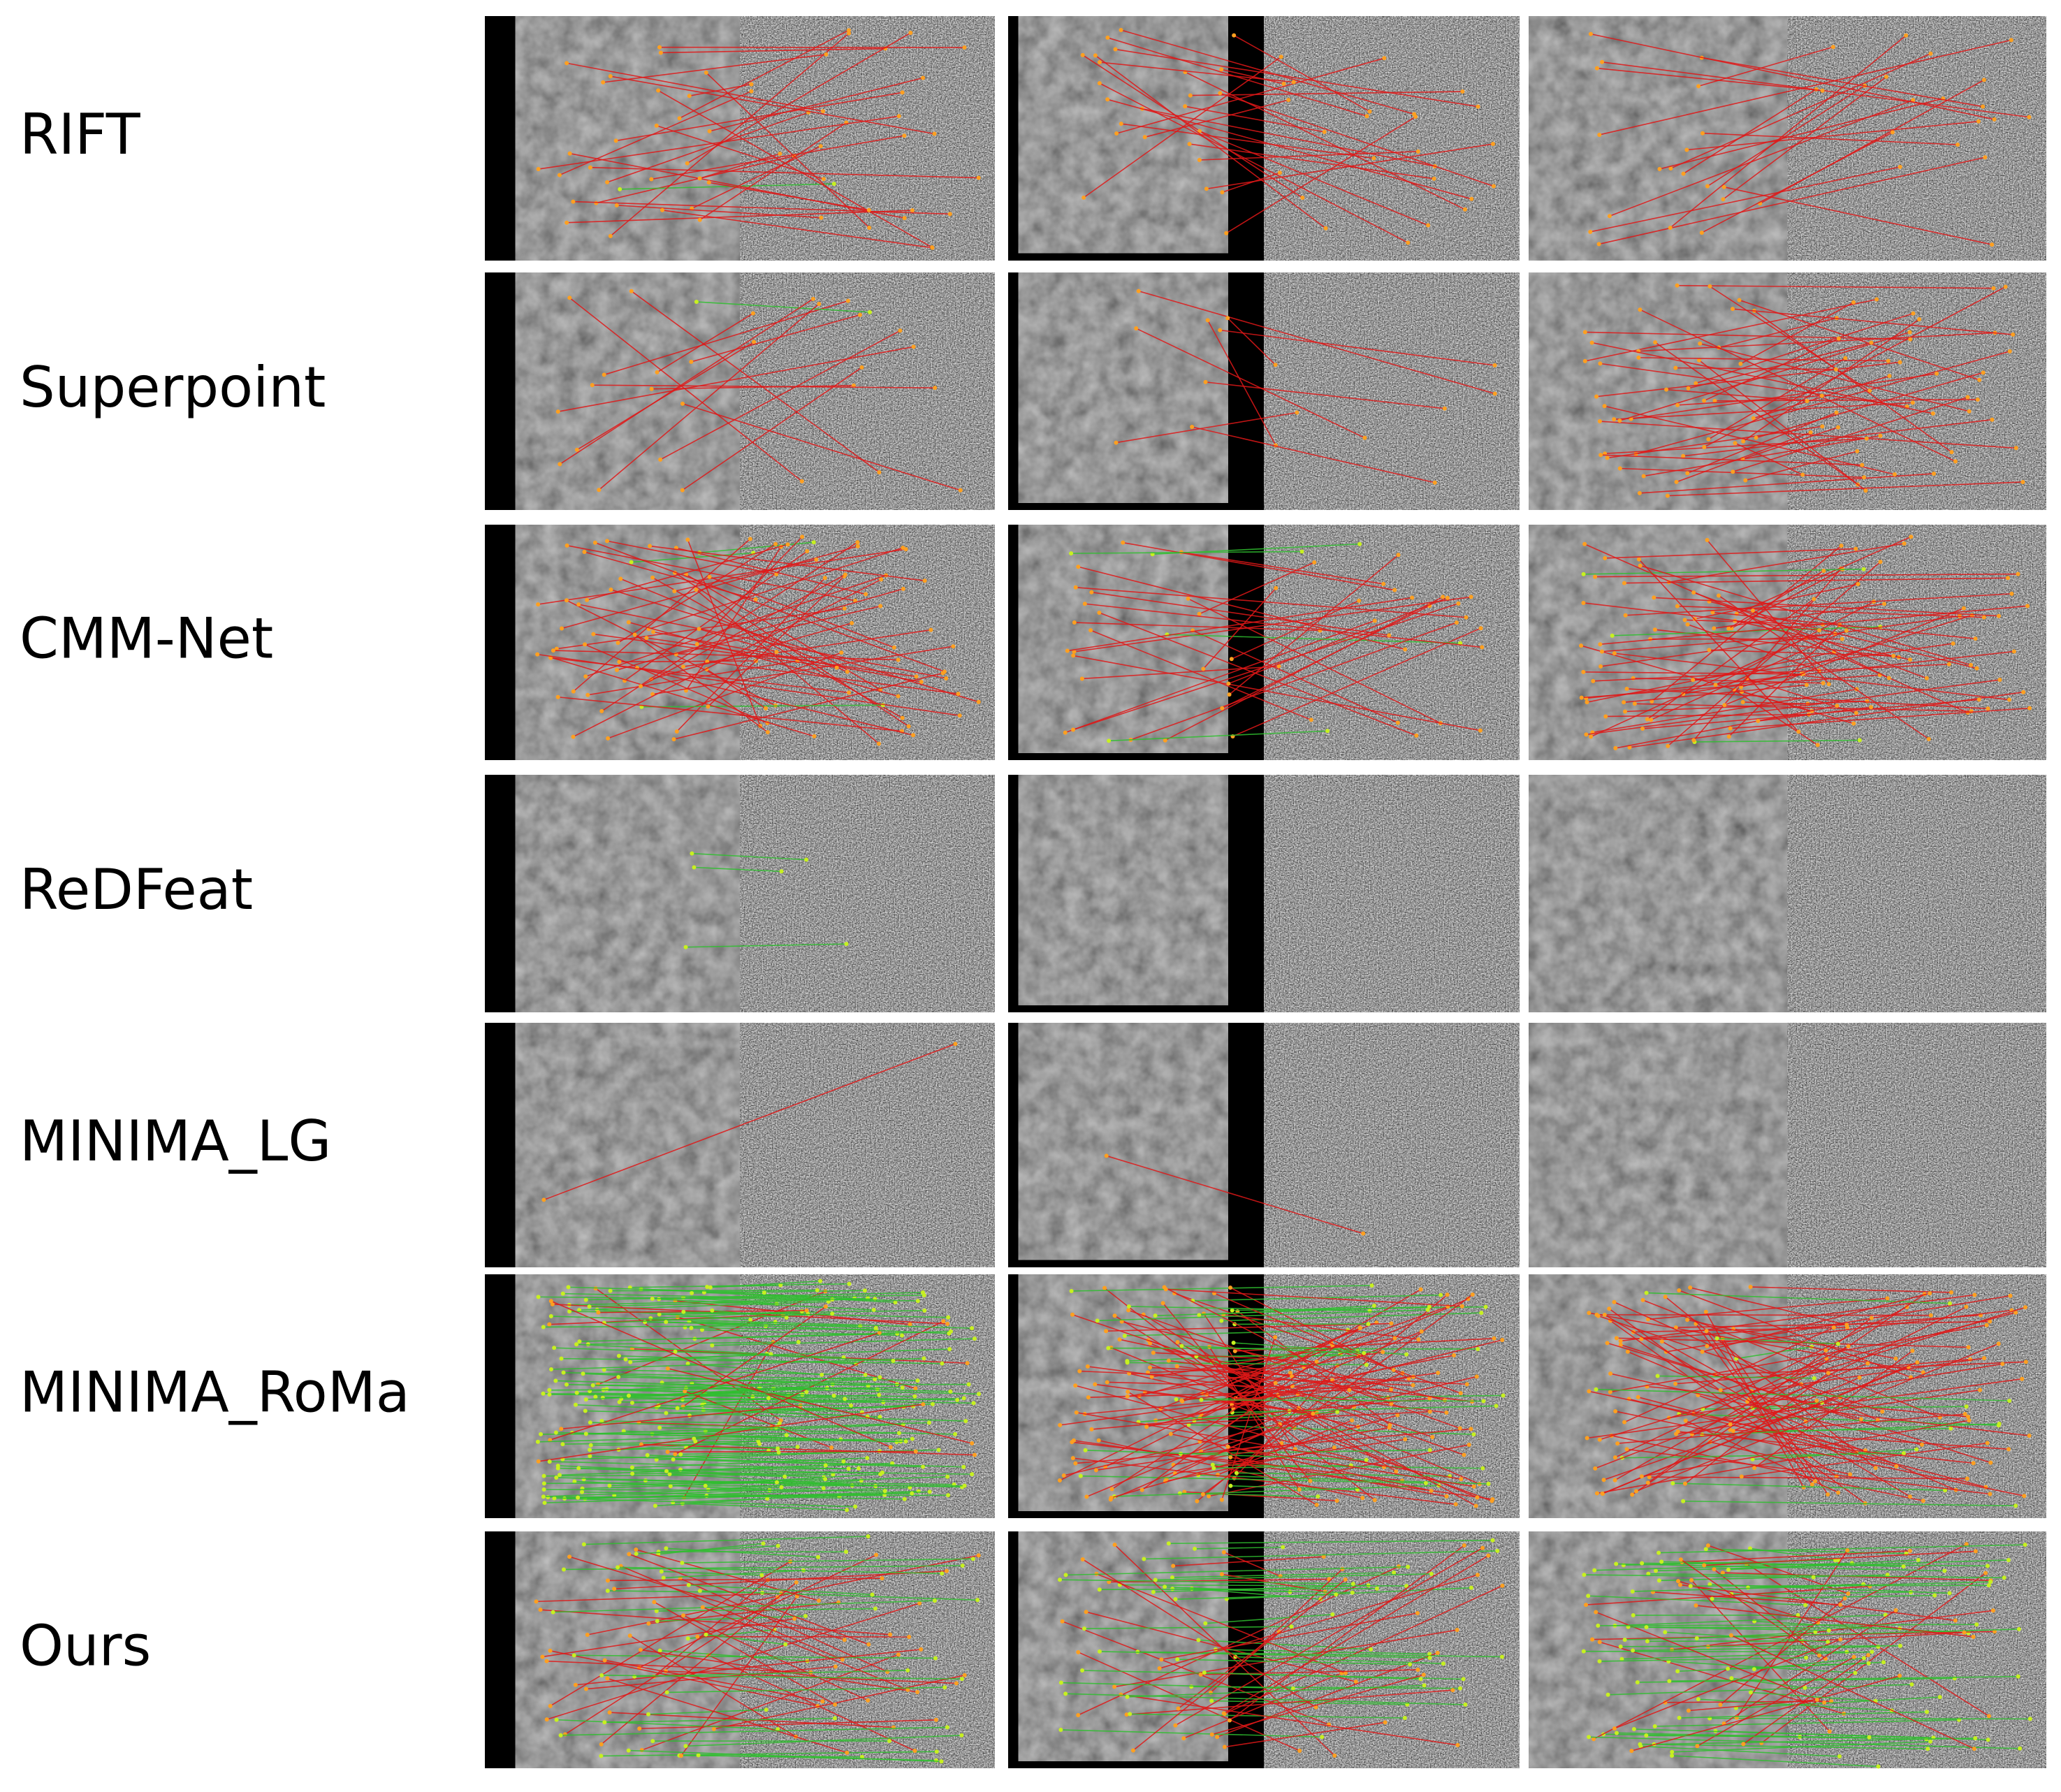 The width and height of the screenshot is (2061, 1792). What do you see at coordinates (1392, 391) in the screenshot?
I see `sar-image` at bounding box center [1392, 391].